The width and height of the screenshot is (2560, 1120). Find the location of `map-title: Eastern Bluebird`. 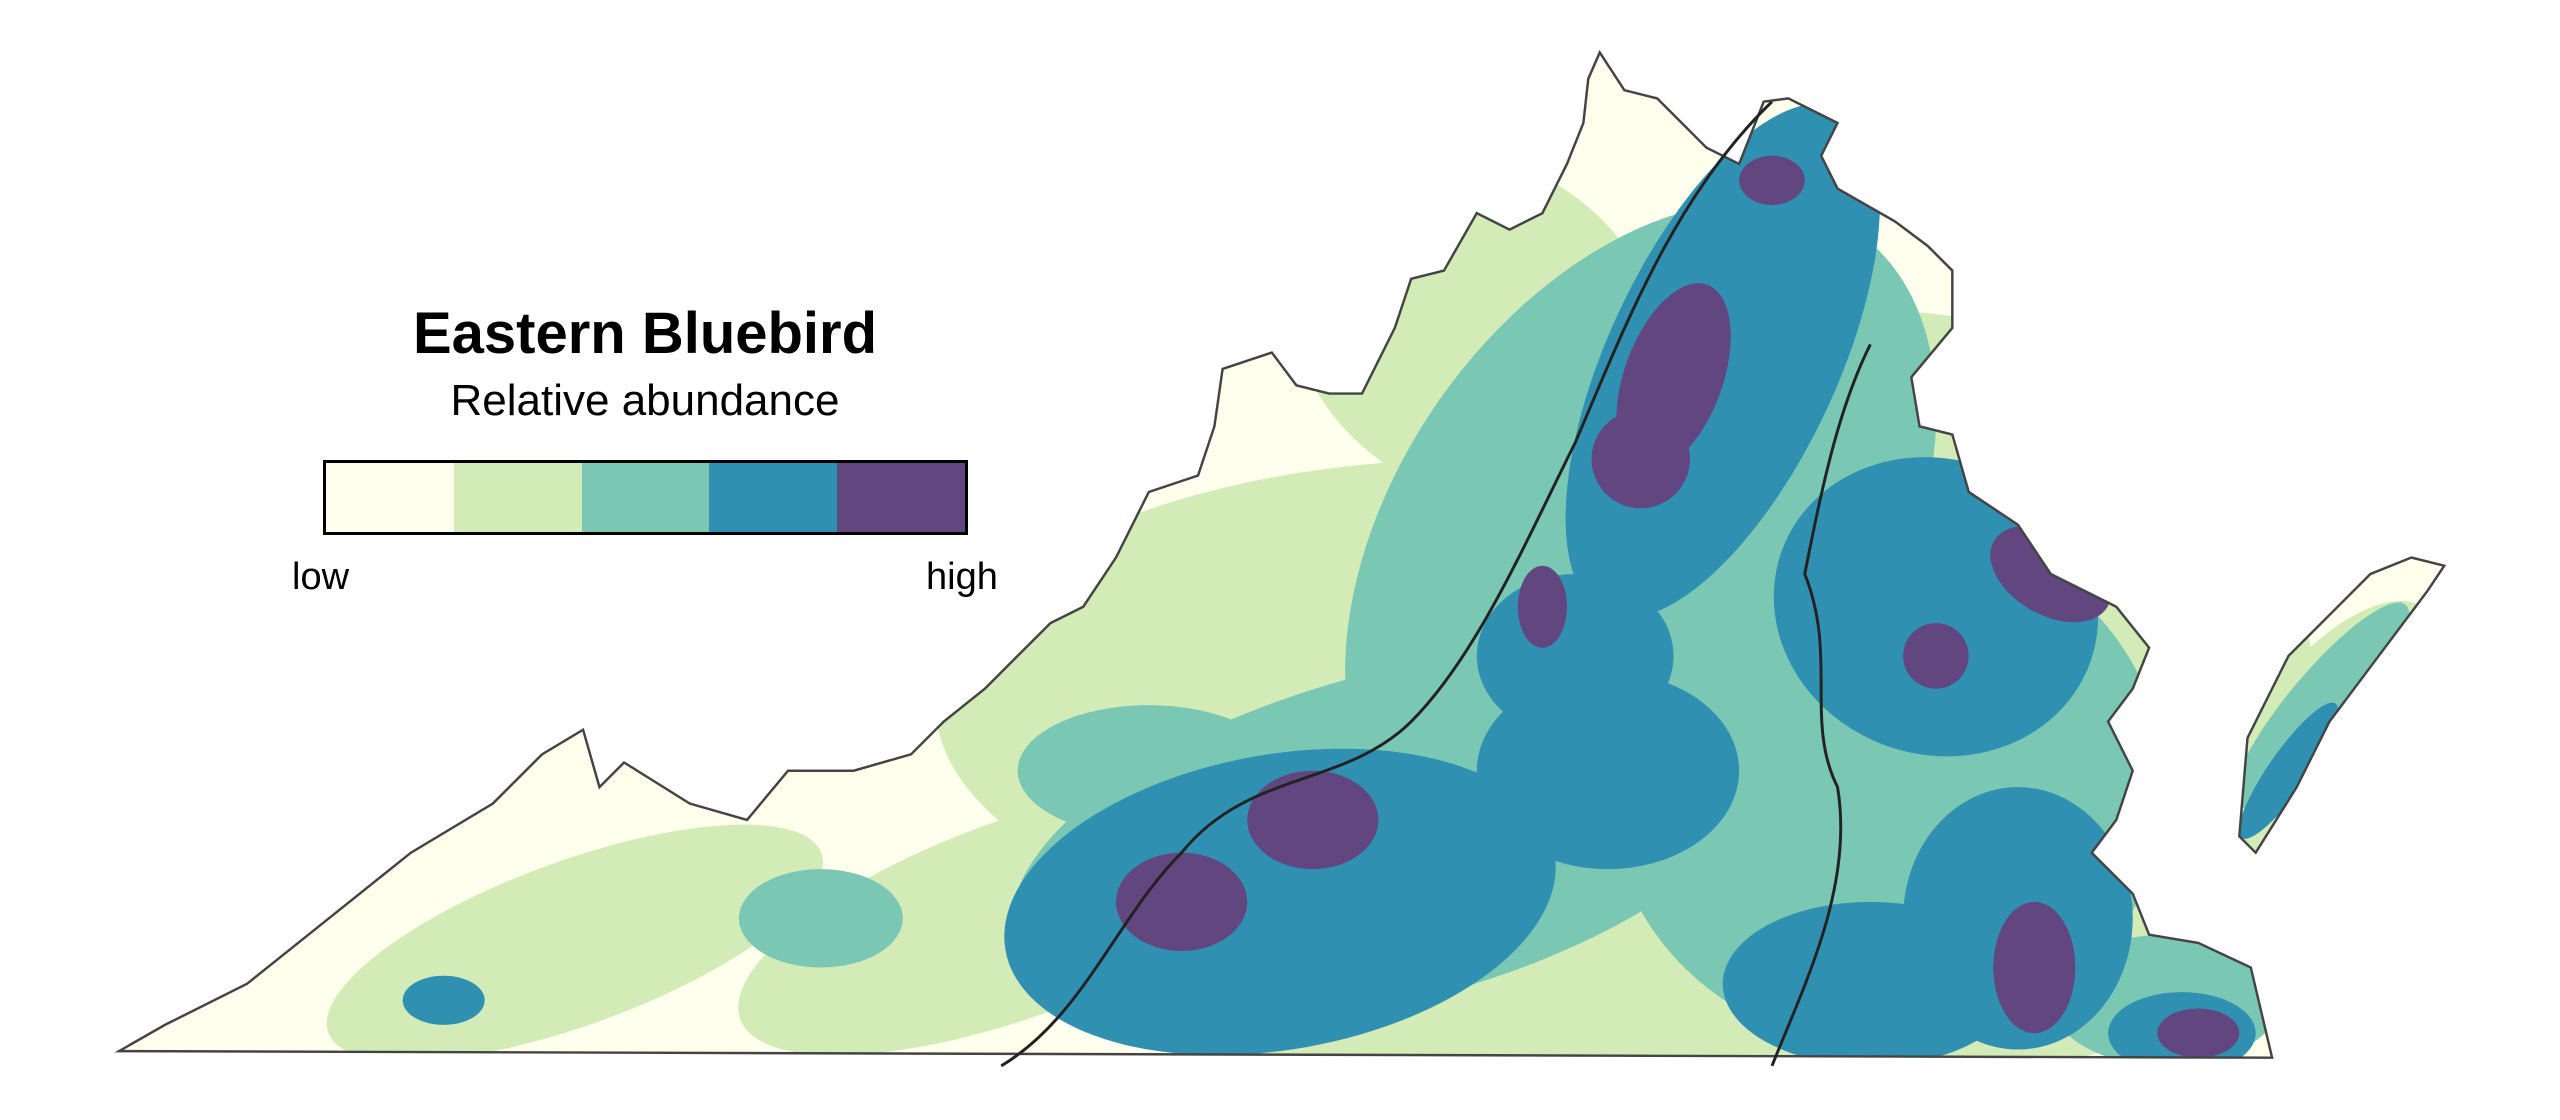

map-title: Eastern Bluebird is located at coordinates (645, 333).